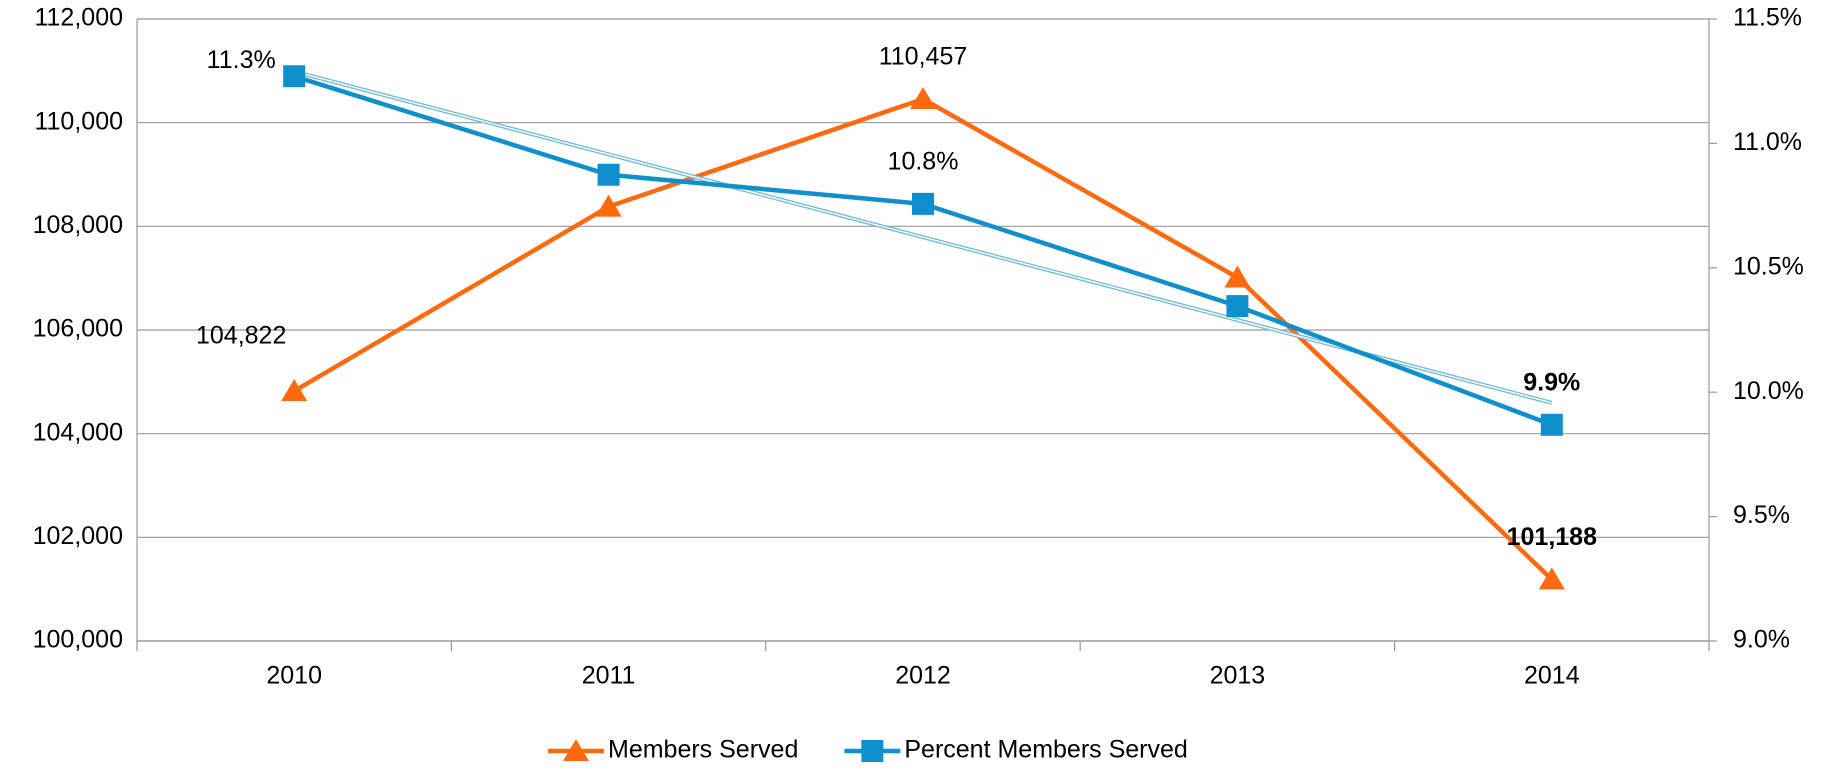  I want to click on y2-tick-label: 9.0%, so click(1761, 640).